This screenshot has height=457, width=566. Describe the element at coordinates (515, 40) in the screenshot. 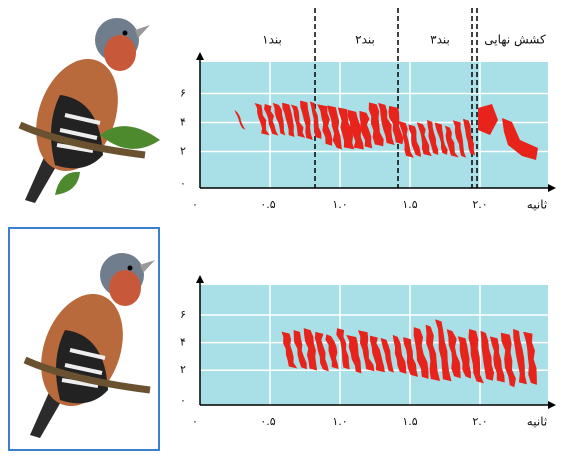

I see `section-label: کشش نهایی` at that location.